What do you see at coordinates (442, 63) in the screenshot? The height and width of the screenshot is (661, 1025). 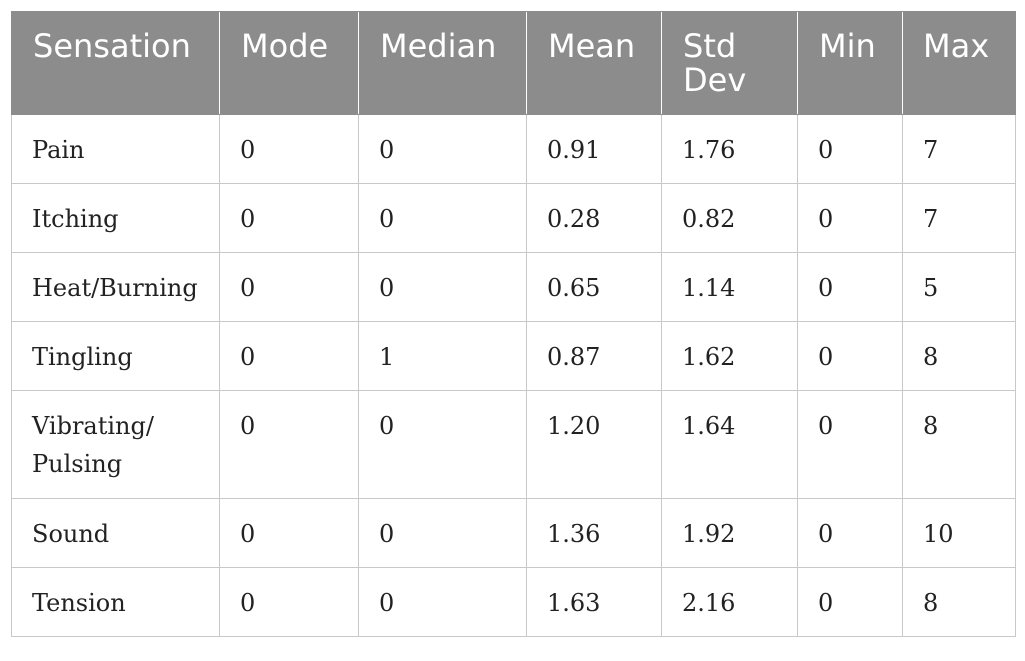 I see `column-header-median: Median` at bounding box center [442, 63].